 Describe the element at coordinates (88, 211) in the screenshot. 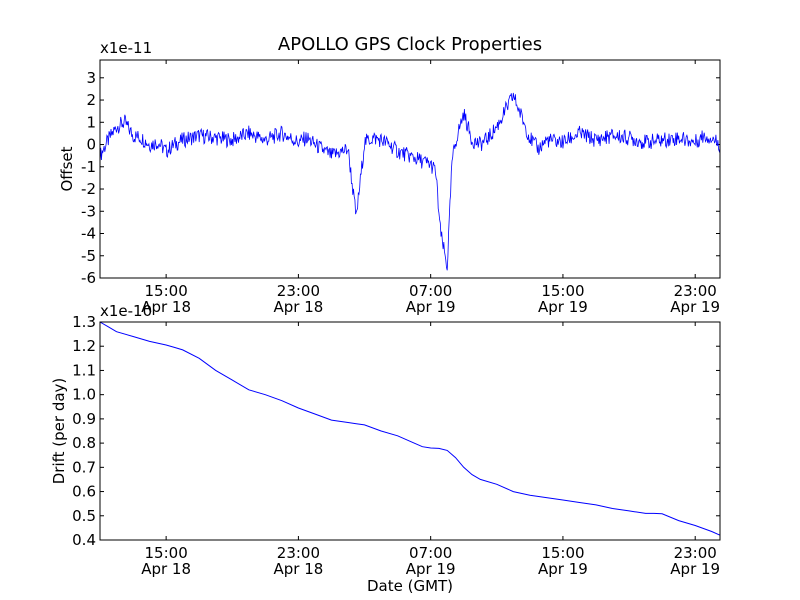

I see `ytick-label: -3` at that location.